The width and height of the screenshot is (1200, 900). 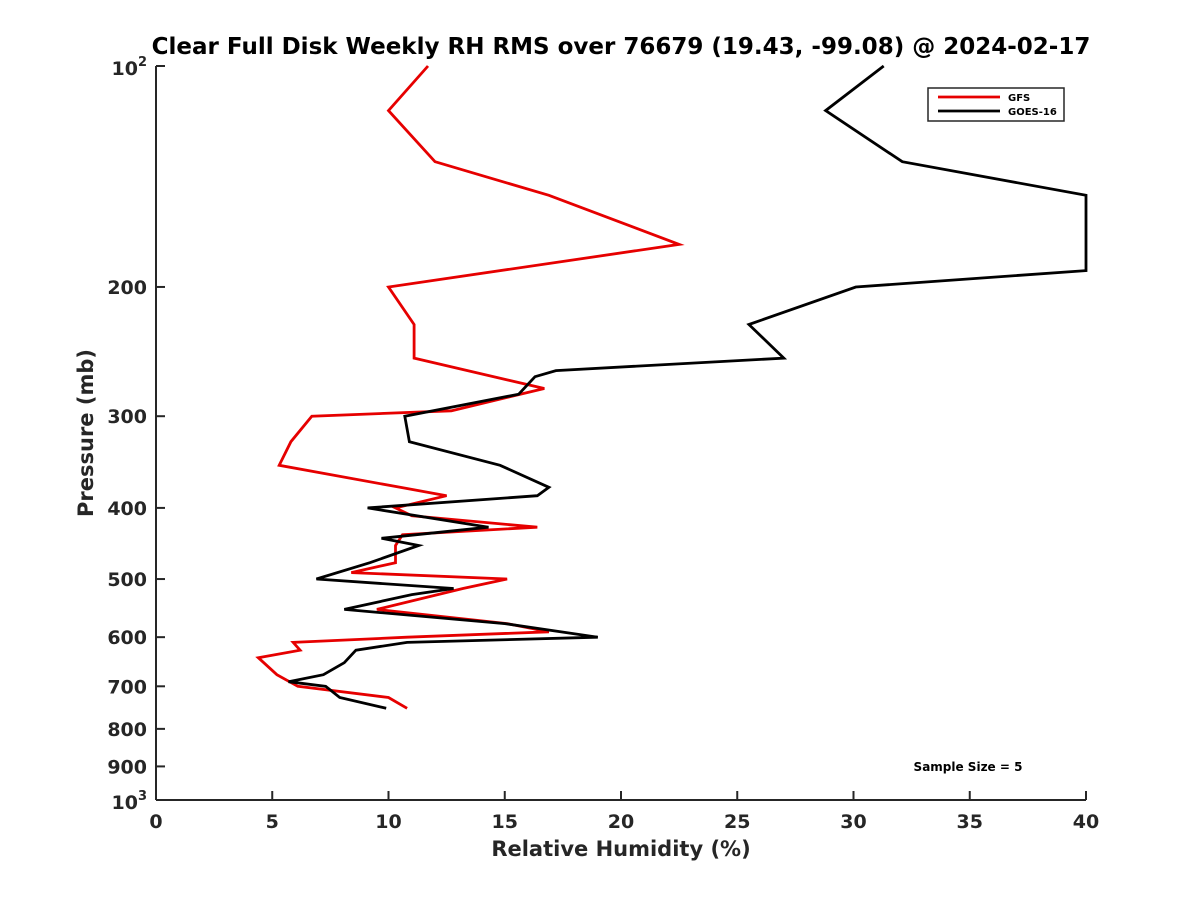 I want to click on y-tick-label: 300, so click(x=127, y=417).